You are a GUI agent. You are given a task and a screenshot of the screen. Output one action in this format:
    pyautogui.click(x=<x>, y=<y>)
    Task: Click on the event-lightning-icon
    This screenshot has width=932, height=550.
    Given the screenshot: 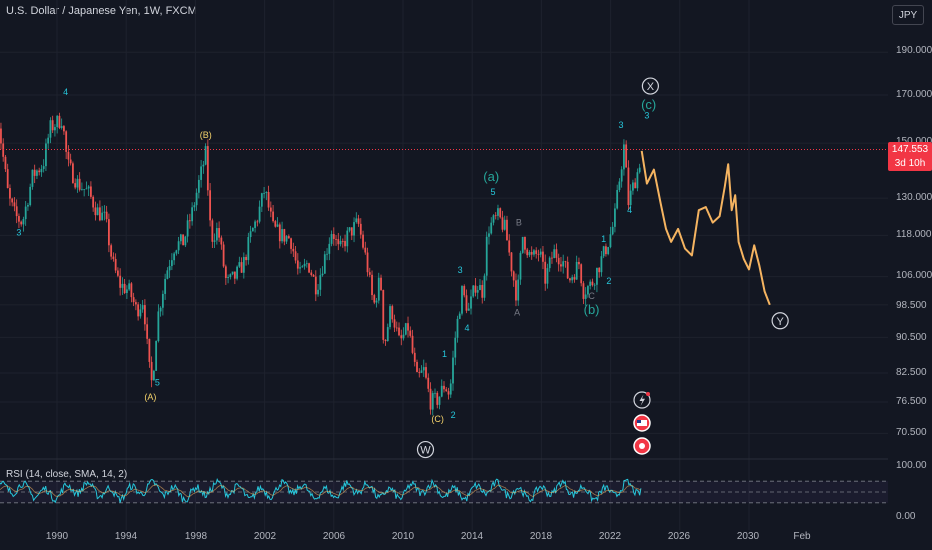 What is the action you would take?
    pyautogui.click(x=642, y=400)
    